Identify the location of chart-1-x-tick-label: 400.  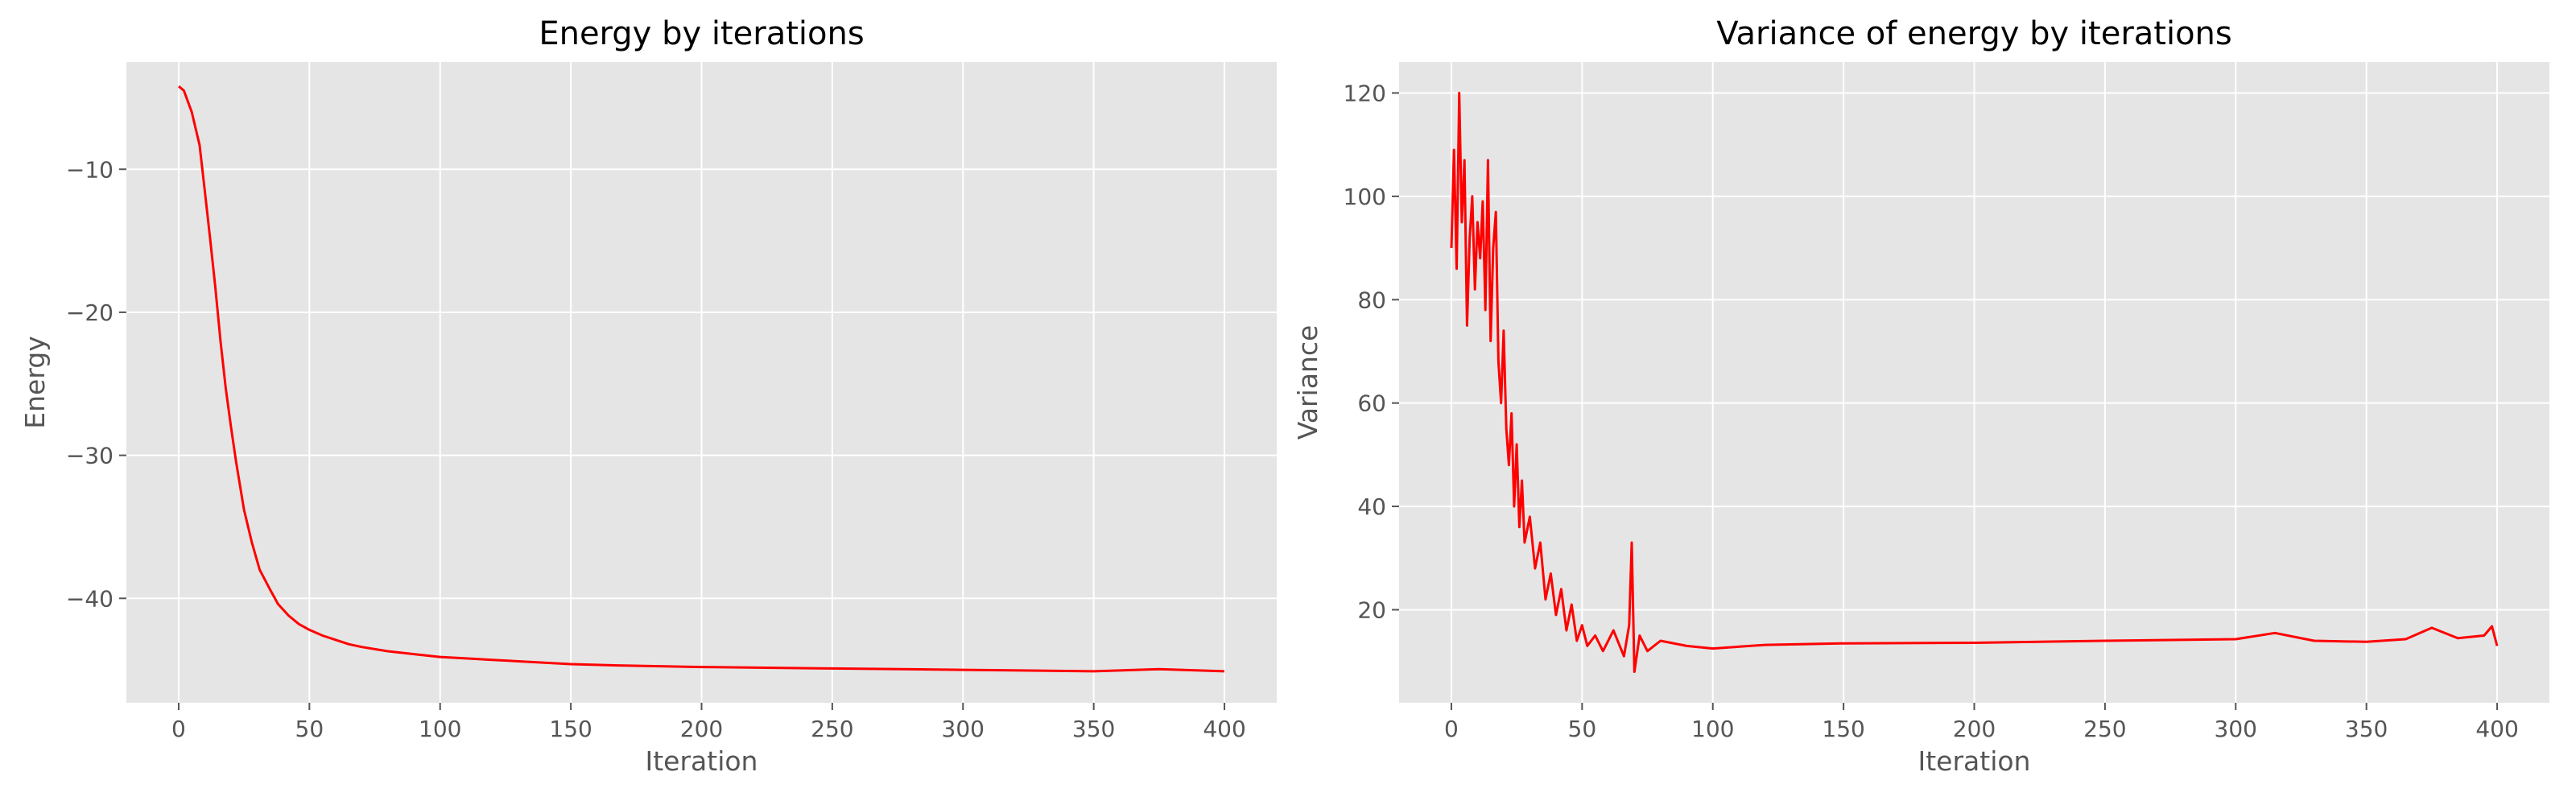
(2496, 729).